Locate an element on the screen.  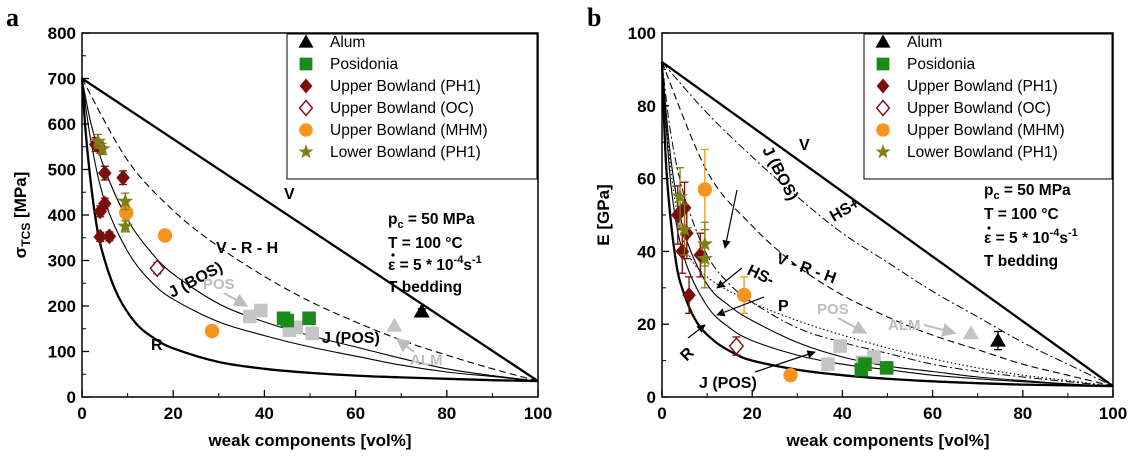
panel-a-point-pos is located at coordinates (287, 320).